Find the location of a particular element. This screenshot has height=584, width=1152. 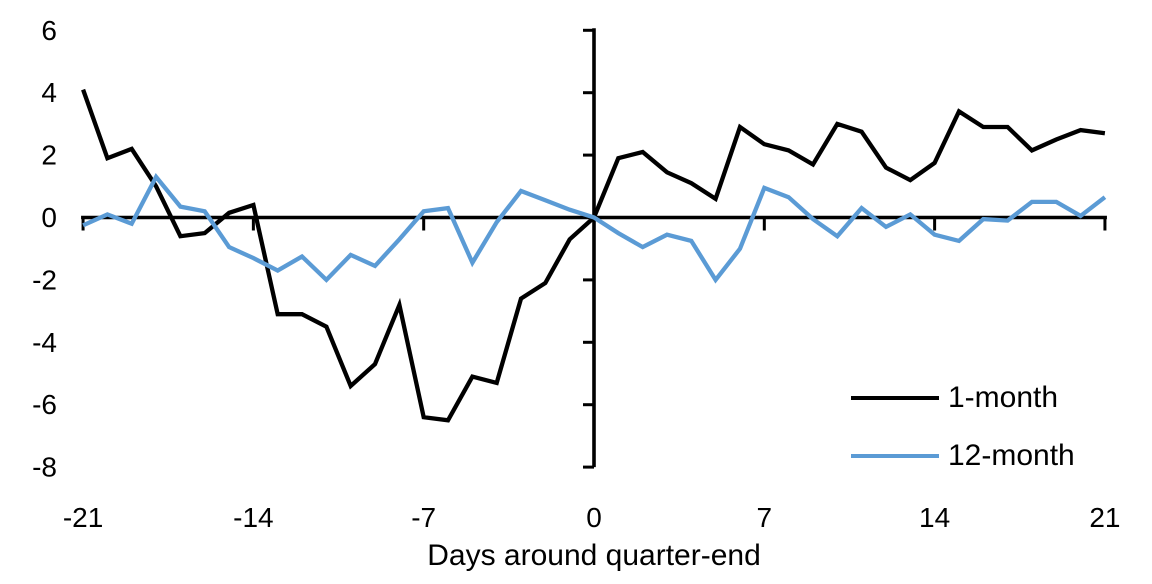

legend: 1-month 12-month is located at coordinates (963, 437).